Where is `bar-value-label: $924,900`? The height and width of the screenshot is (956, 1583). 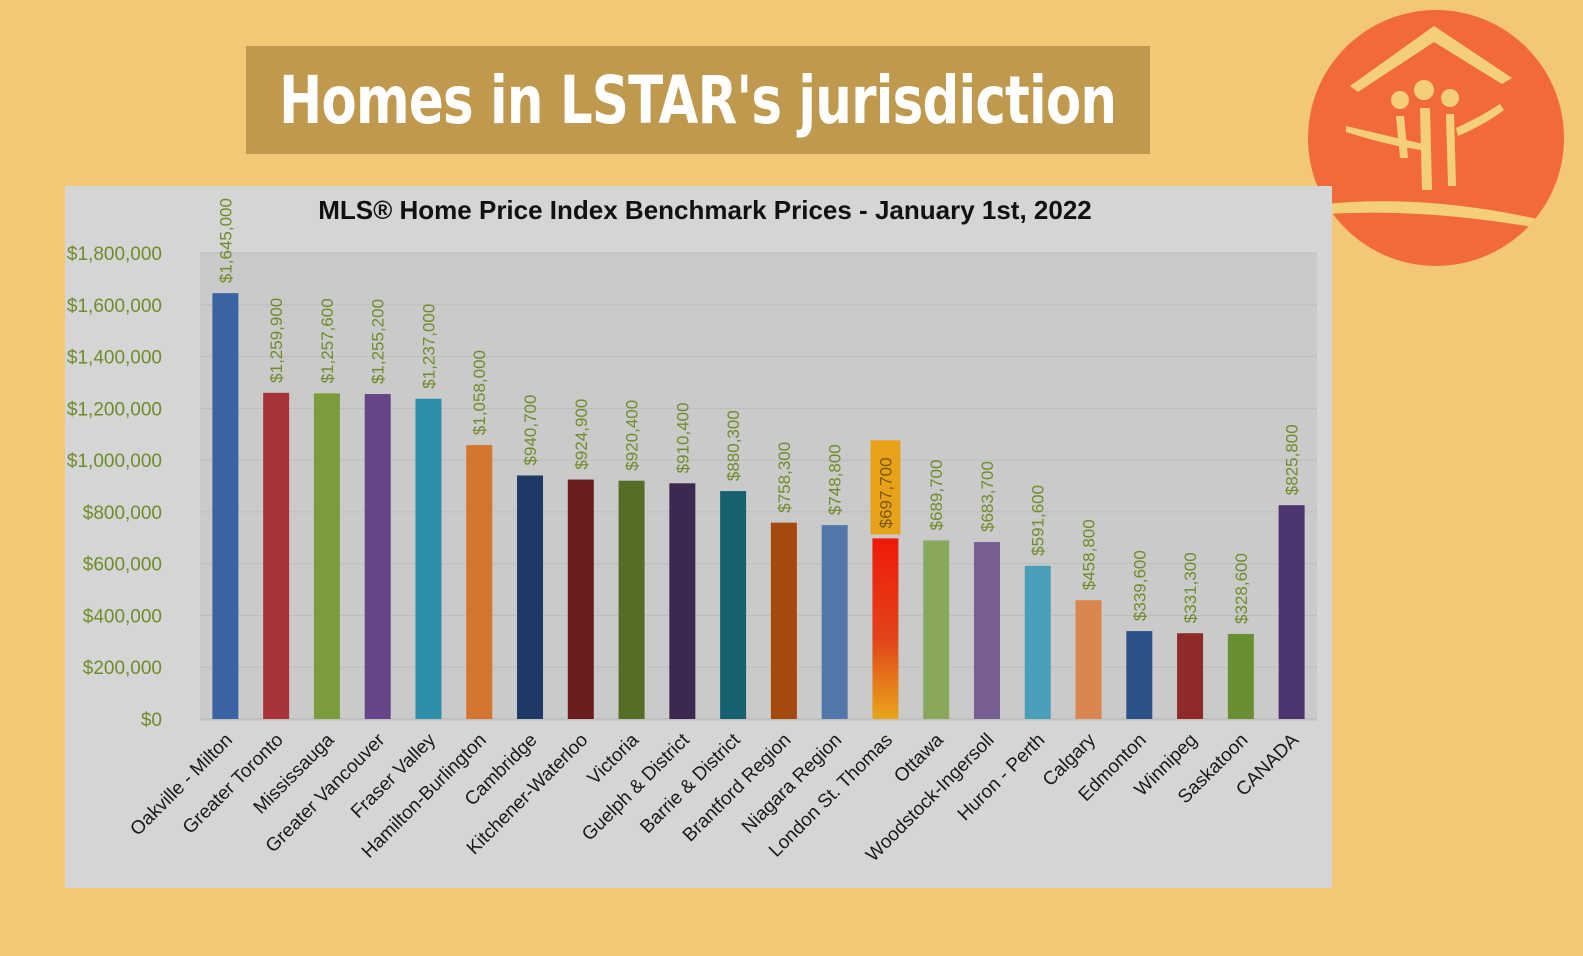 bar-value-label: $924,900 is located at coordinates (581, 434).